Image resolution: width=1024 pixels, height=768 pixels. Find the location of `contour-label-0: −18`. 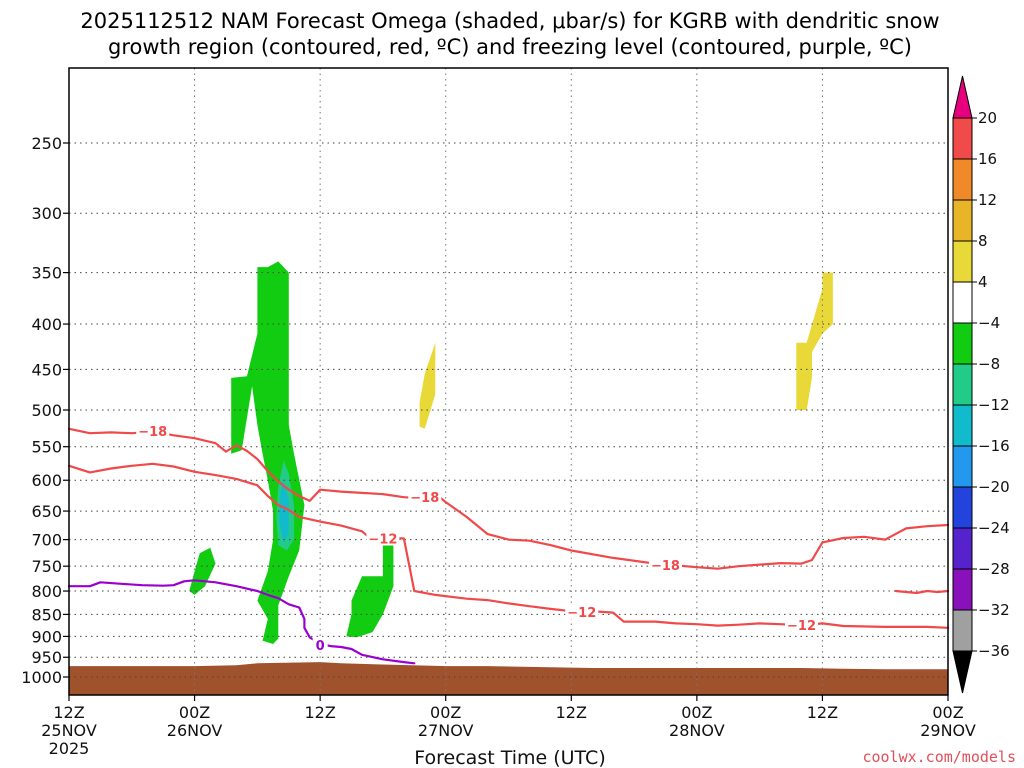

contour-label-0: −18 is located at coordinates (152, 432).